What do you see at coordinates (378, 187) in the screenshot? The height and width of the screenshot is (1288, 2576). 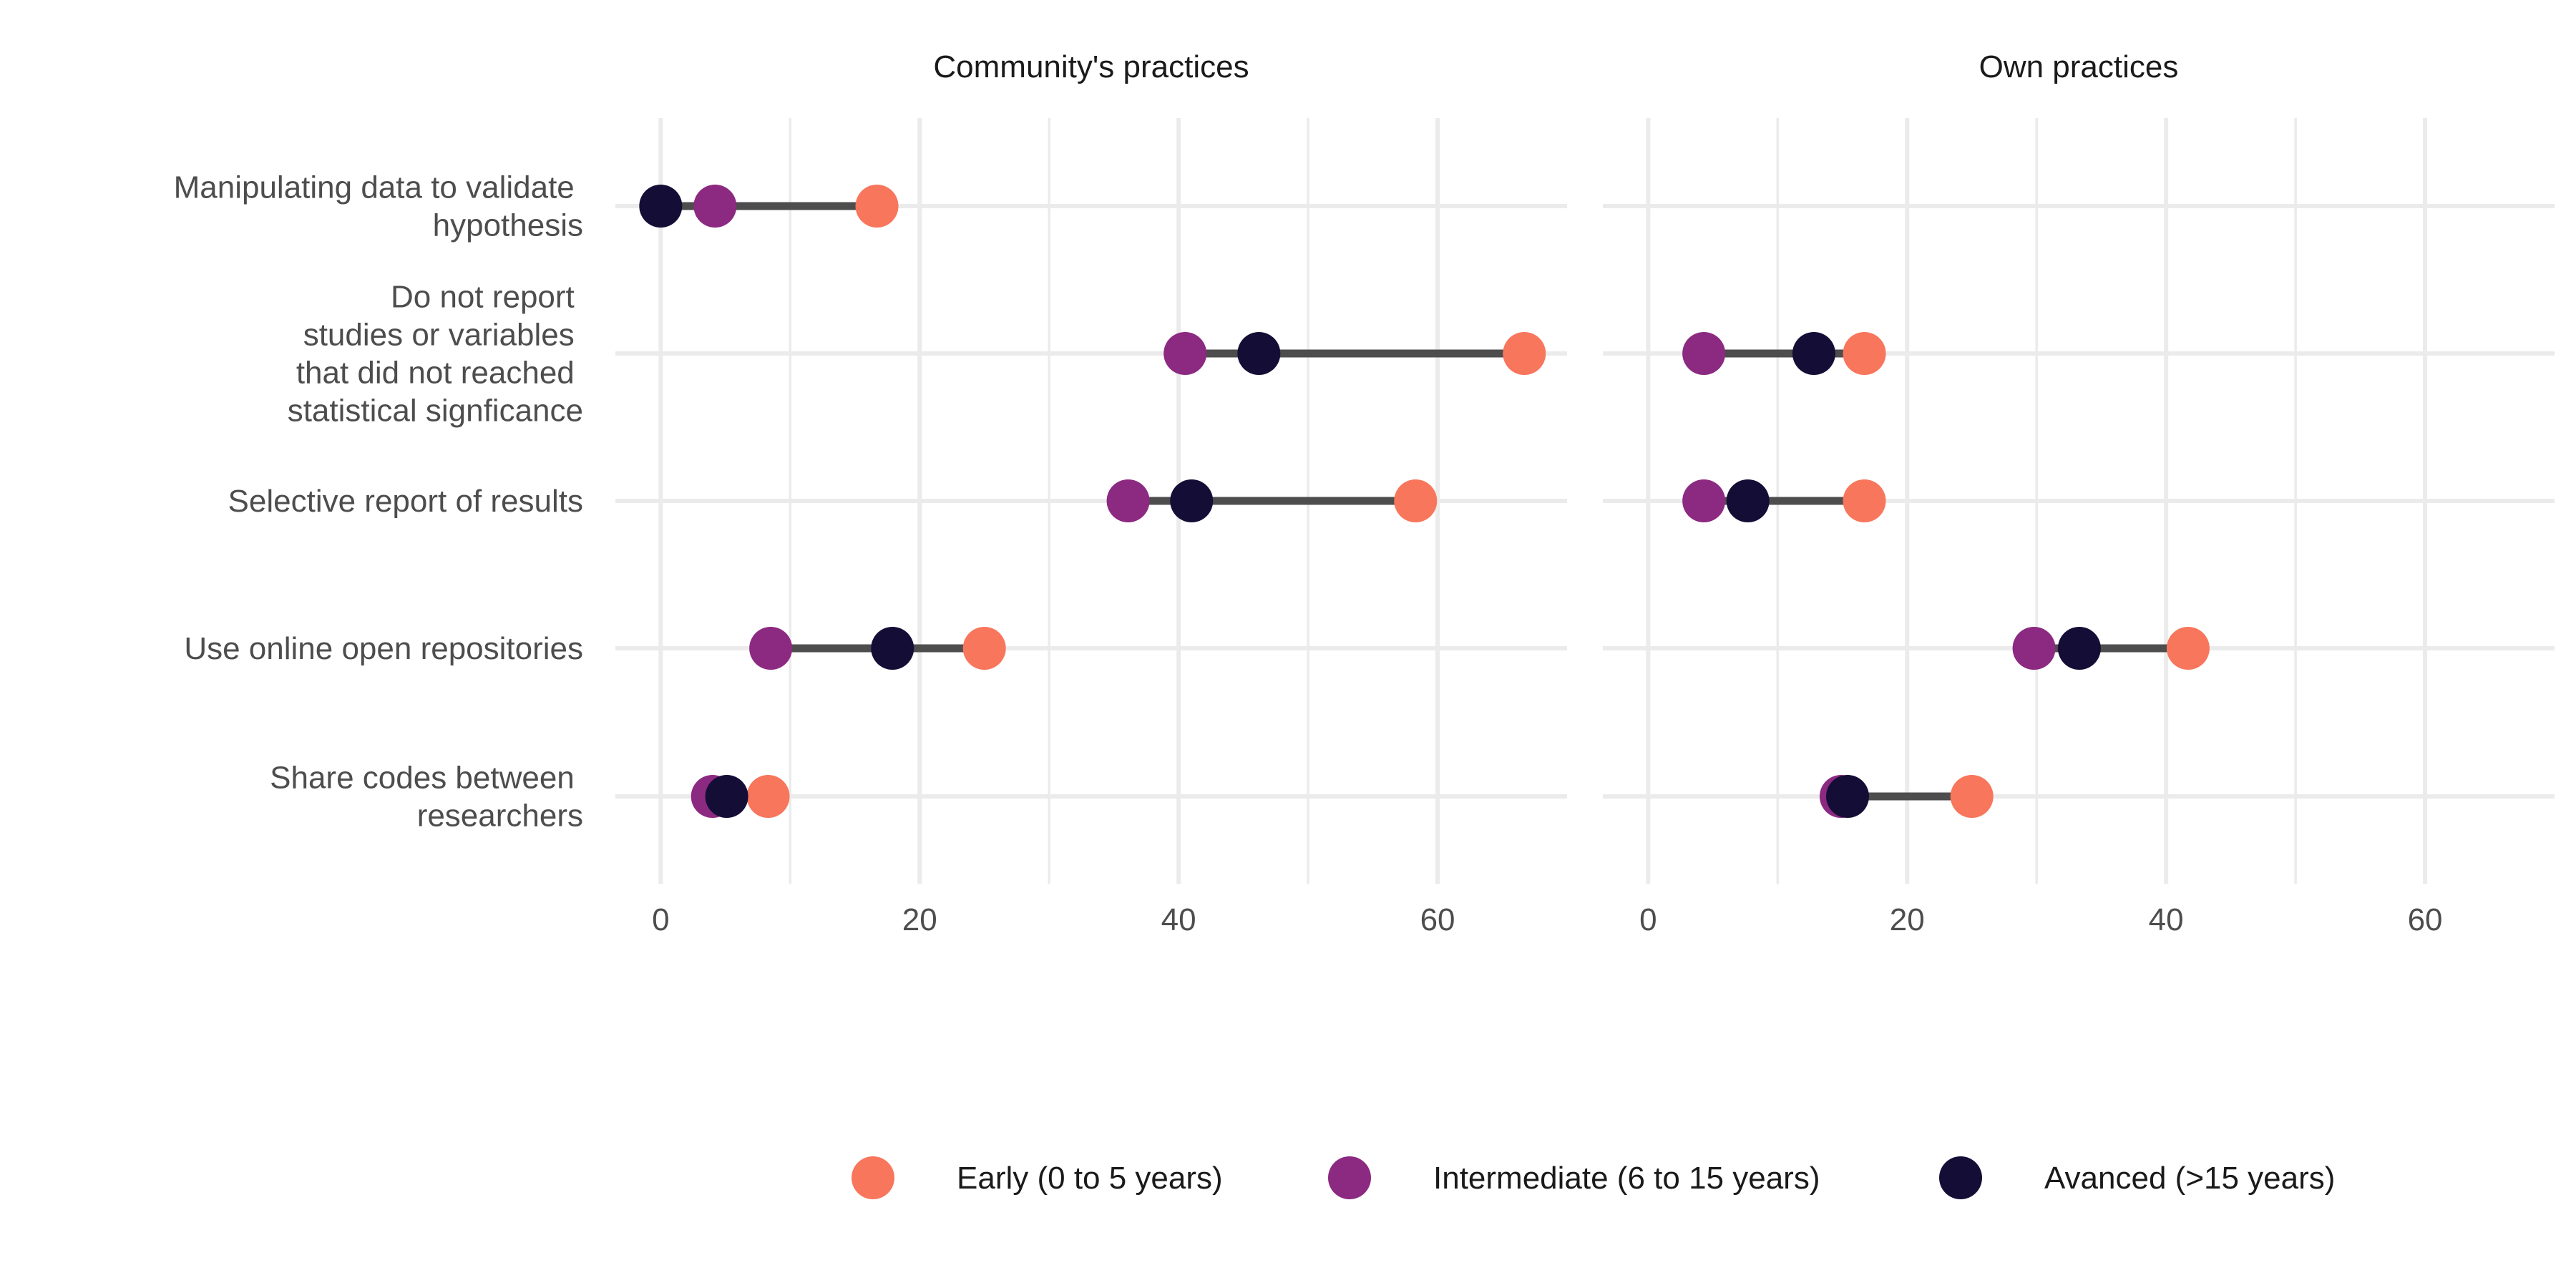 I see `category-label-line: Manipulating data to validate` at bounding box center [378, 187].